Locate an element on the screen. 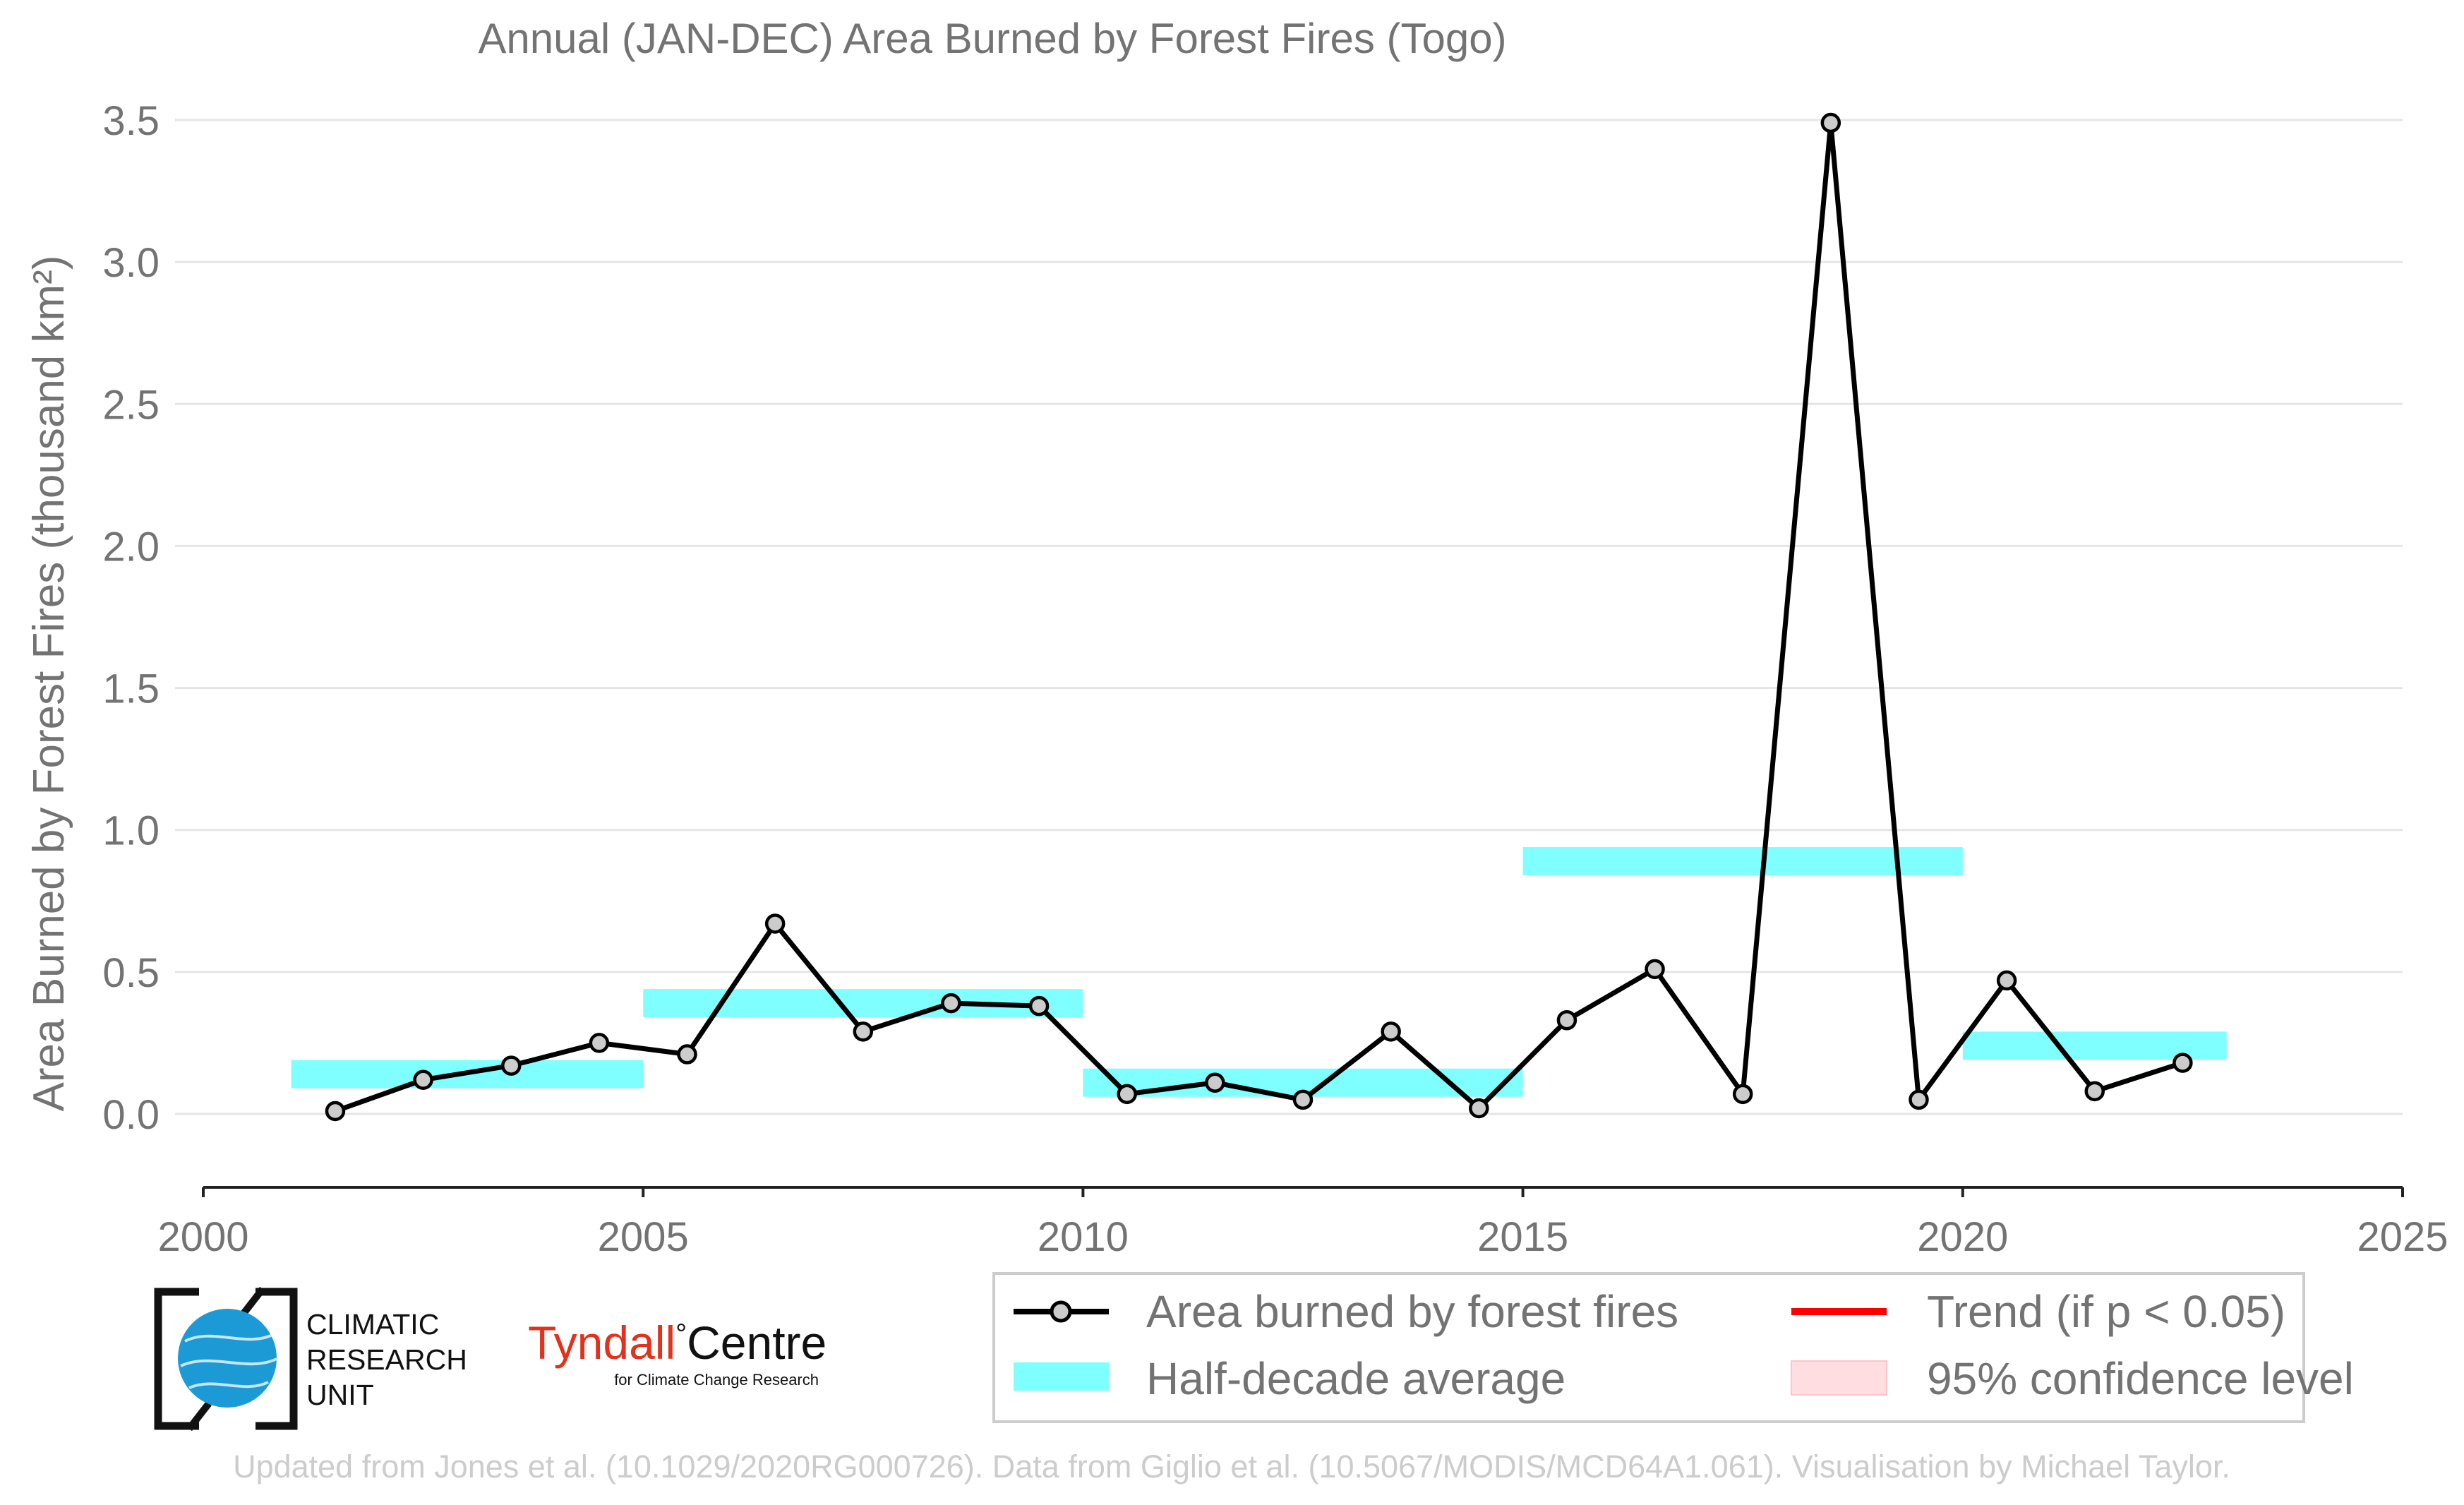  y-tick-label-7: 3.5 is located at coordinates (131, 121).